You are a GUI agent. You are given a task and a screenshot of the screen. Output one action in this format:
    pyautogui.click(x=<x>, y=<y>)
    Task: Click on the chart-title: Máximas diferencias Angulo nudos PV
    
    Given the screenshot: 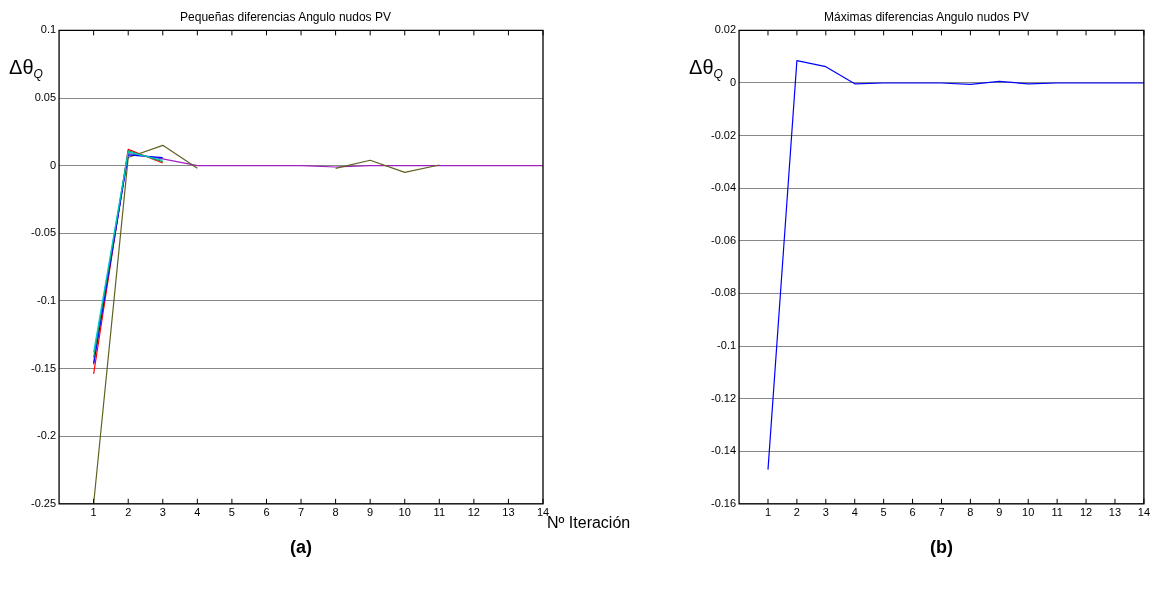 What is the action you would take?
    pyautogui.click(x=926, y=16)
    